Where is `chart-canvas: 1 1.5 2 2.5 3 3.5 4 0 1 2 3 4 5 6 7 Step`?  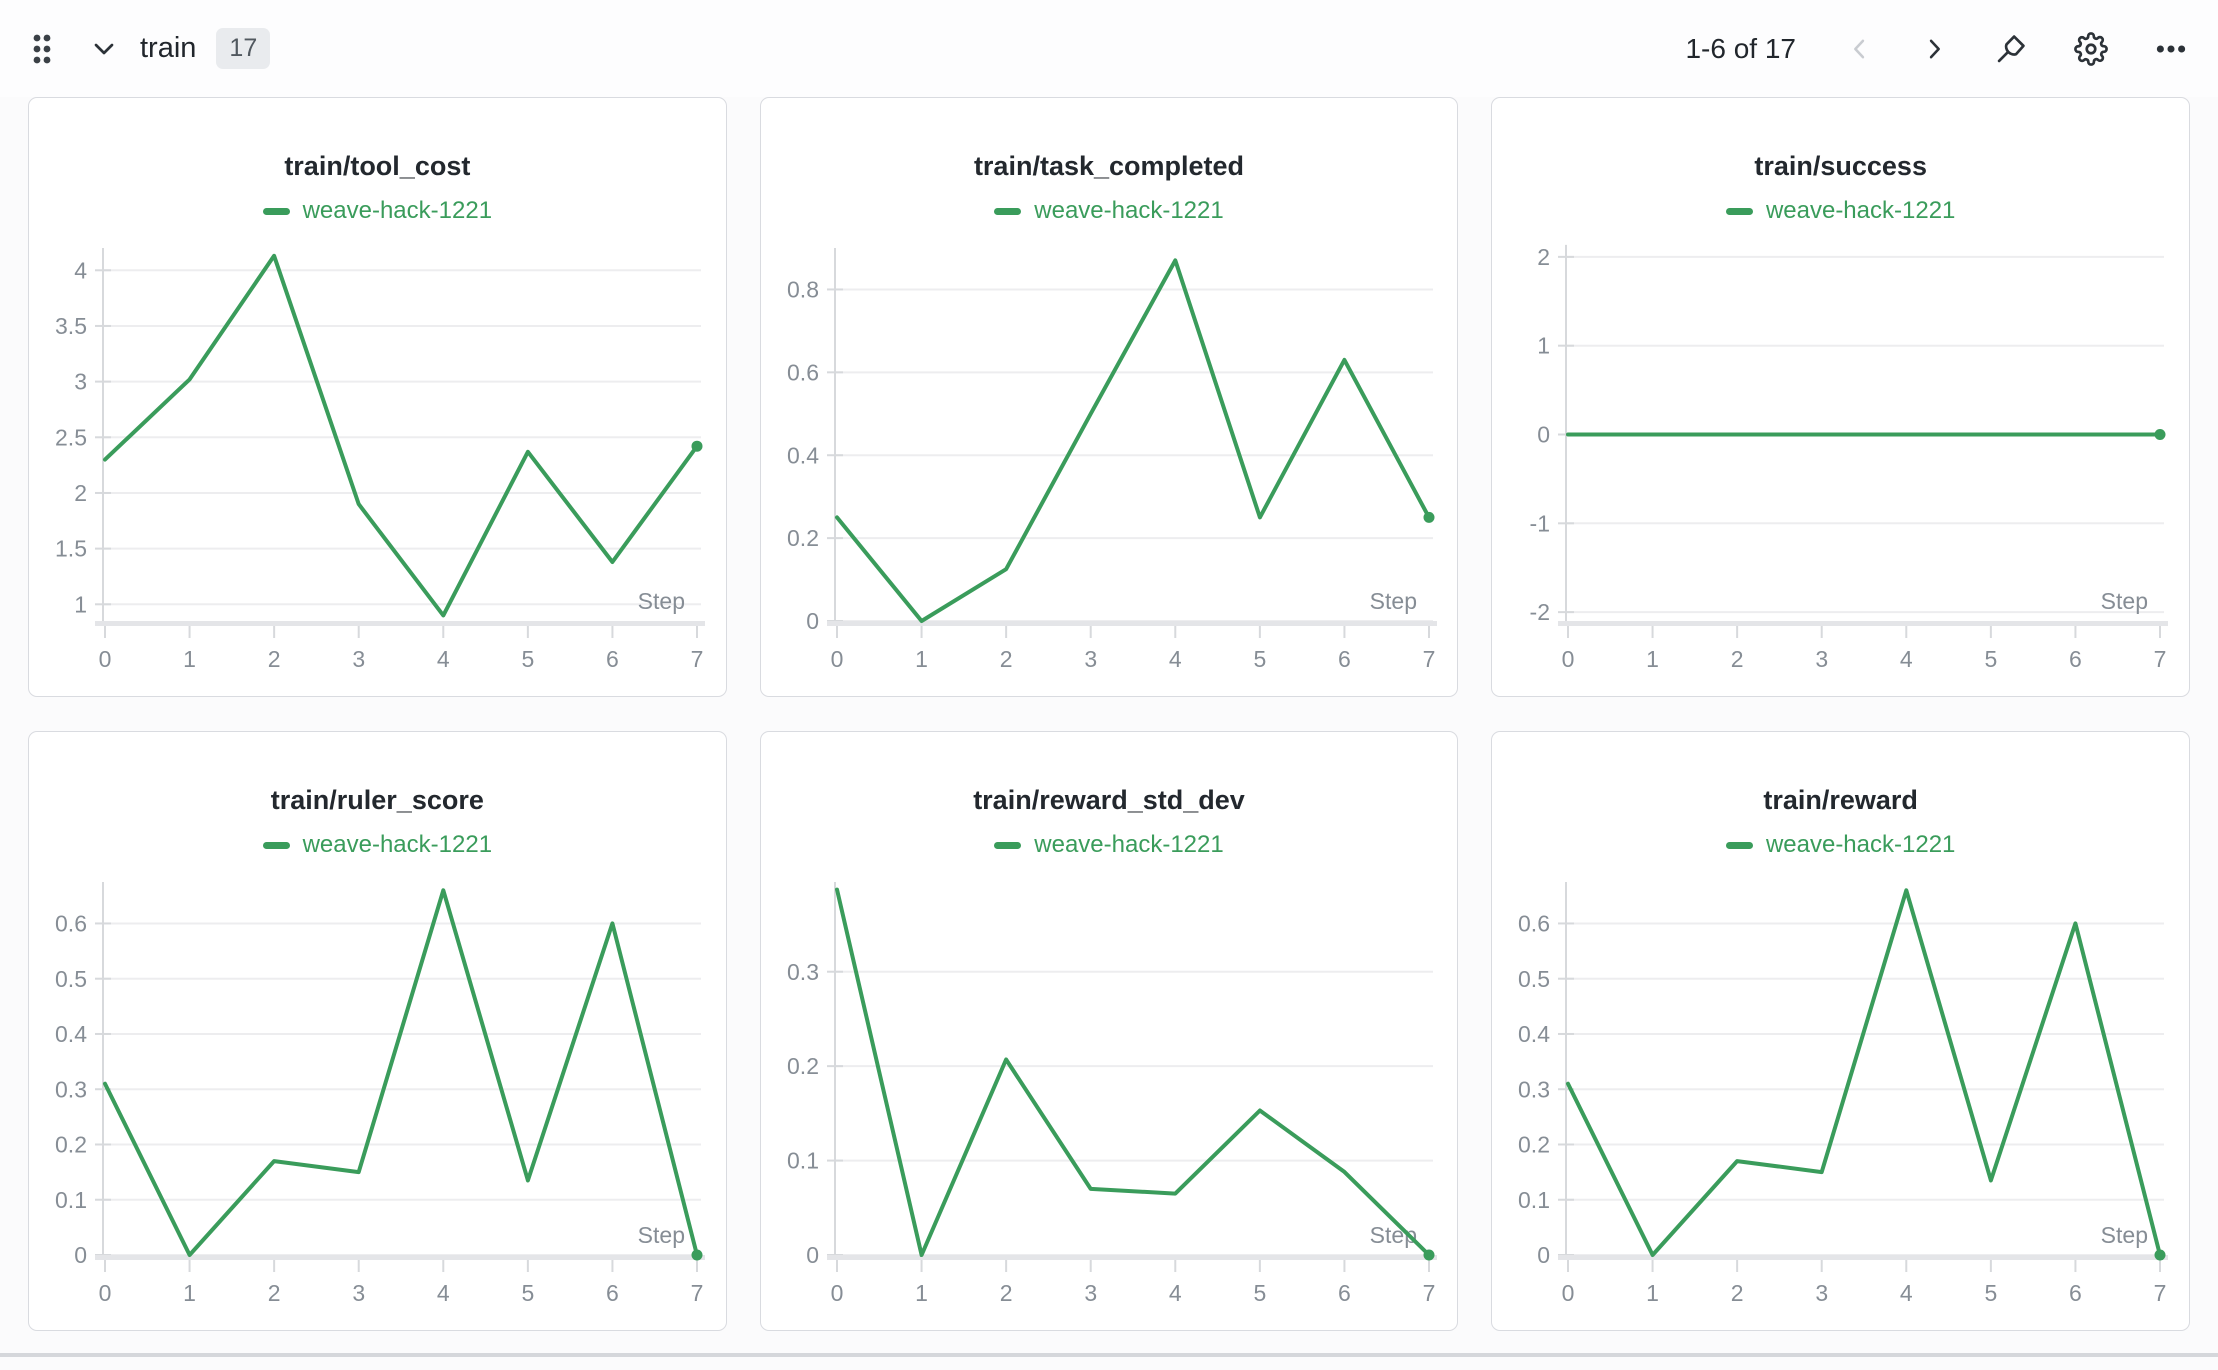
chart-canvas: 1 1.5 2 2.5 3 3.5 4 0 1 2 3 4 5 6 7 Step is located at coordinates (377, 467).